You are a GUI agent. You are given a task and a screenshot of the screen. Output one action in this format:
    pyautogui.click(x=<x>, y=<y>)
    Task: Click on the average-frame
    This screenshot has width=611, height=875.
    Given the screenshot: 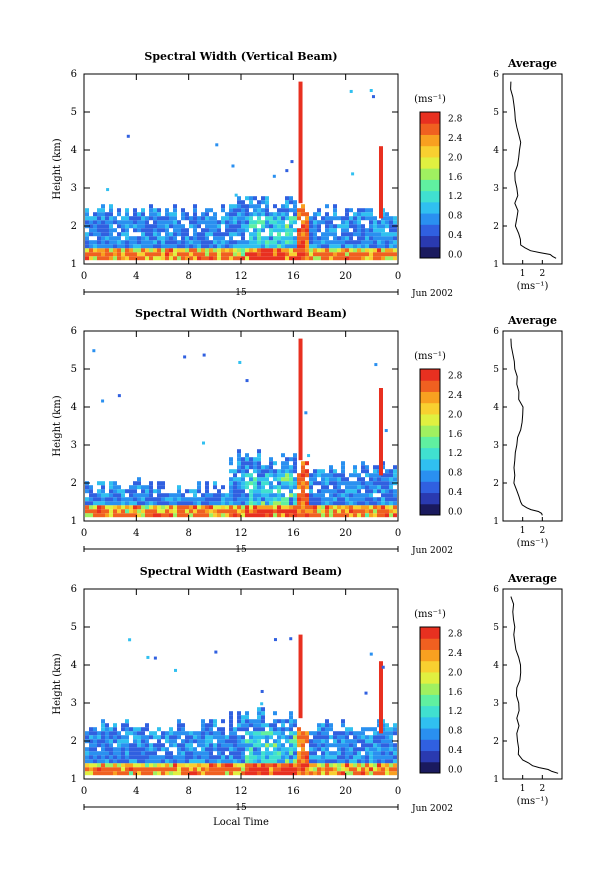 What is the action you would take?
    pyautogui.click(x=532, y=169)
    